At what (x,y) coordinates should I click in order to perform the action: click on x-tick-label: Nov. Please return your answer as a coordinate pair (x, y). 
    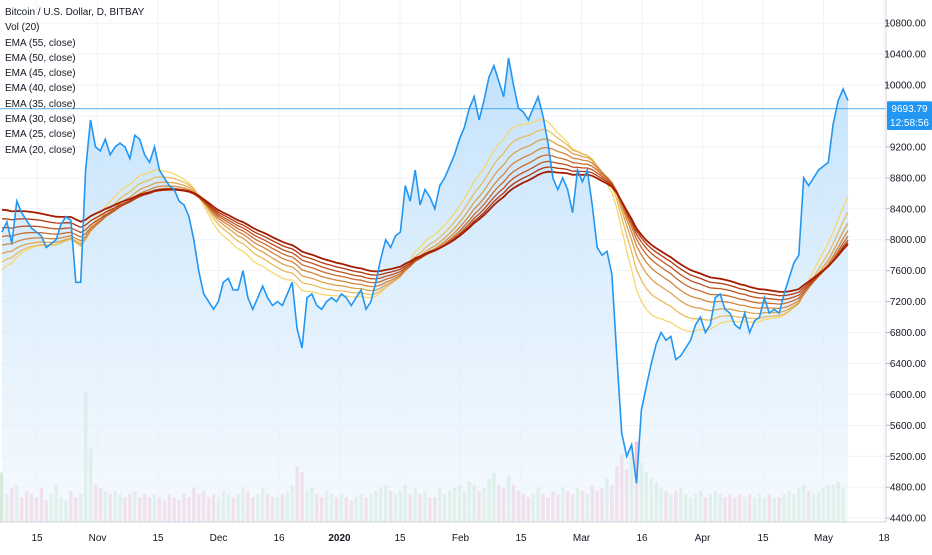
    Looking at the image, I should click on (98, 538).